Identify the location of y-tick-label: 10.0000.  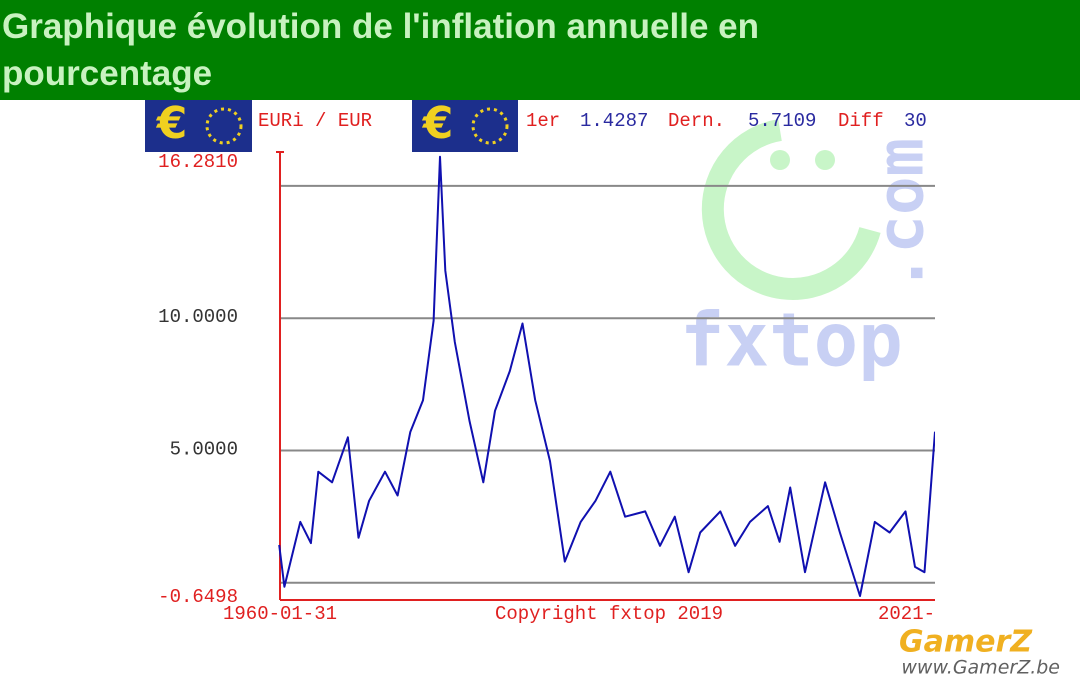
(198, 317).